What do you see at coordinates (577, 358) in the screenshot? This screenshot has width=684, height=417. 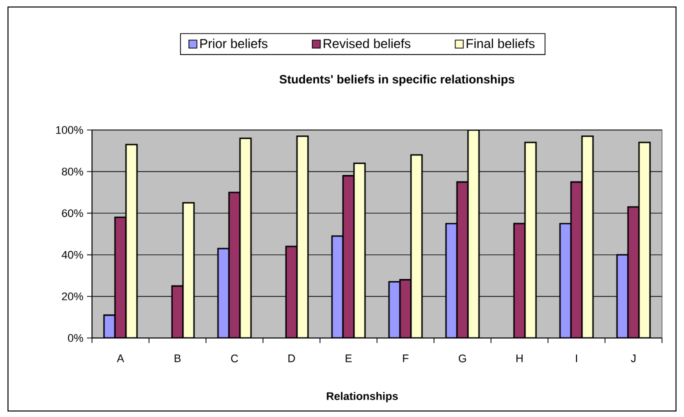 I see `x-tick-label: I` at bounding box center [577, 358].